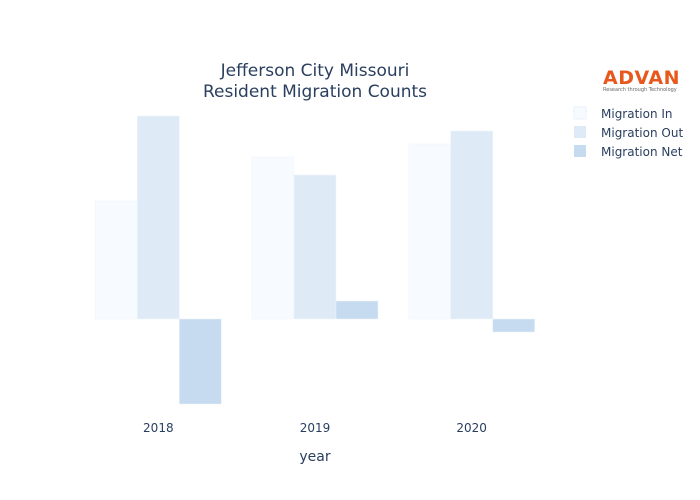  Describe the element at coordinates (471, 428) in the screenshot. I see `x-tick-2020: 2020` at that location.